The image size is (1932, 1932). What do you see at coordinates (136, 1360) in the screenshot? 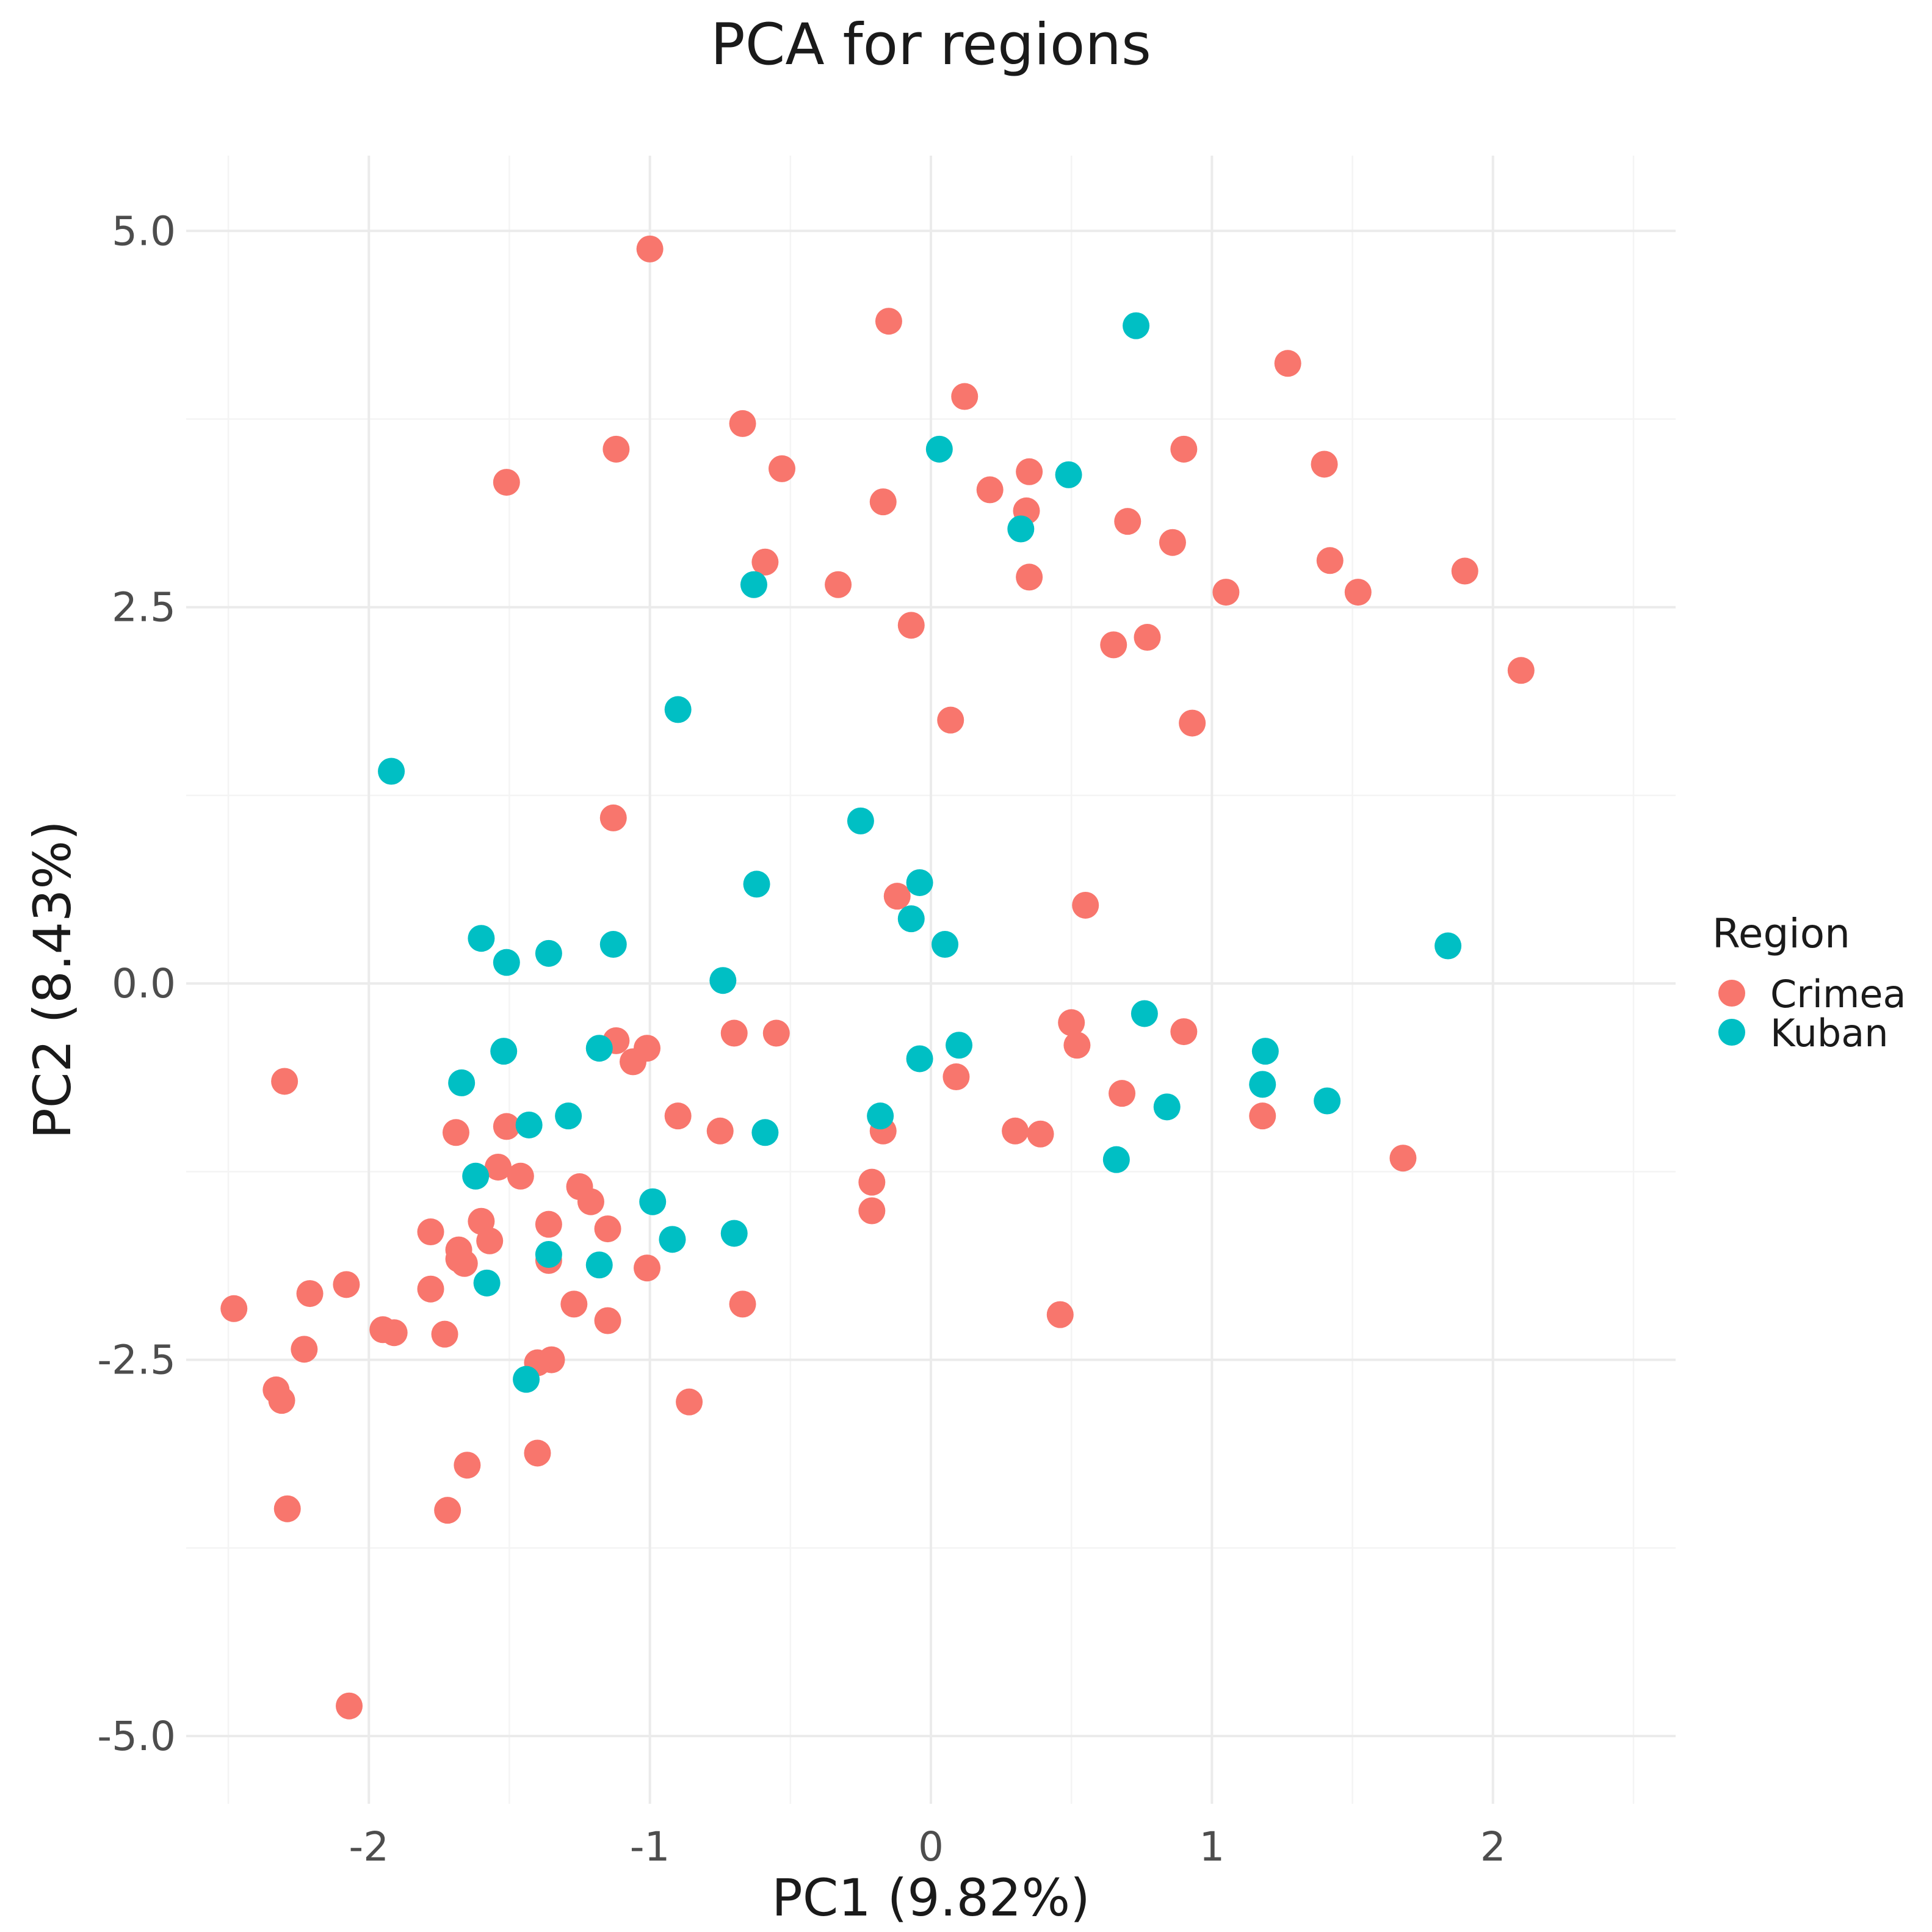
I see `y-tick-label: -2.5` at bounding box center [136, 1360].